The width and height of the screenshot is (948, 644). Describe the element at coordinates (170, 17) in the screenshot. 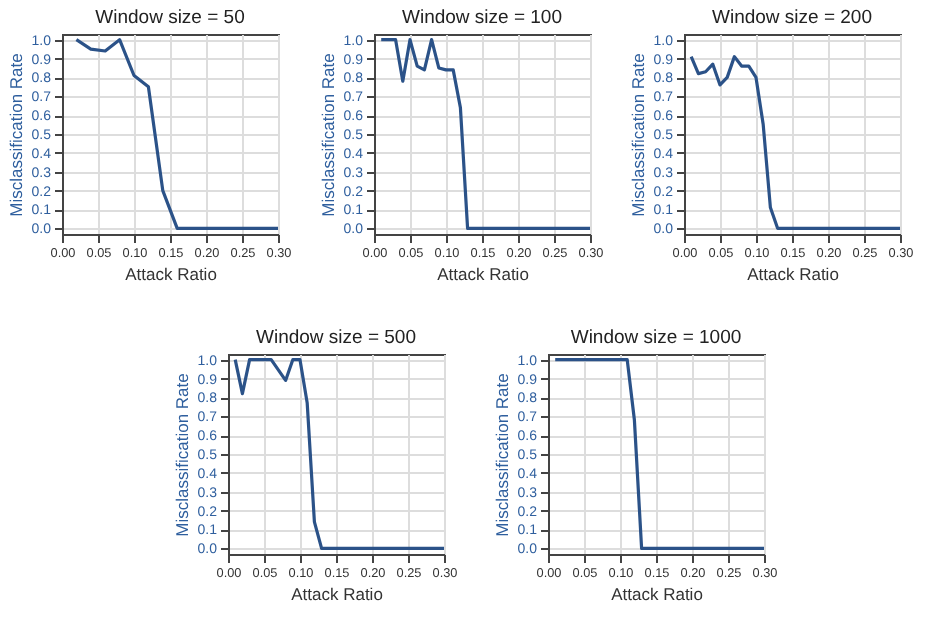

I see `chart-title: Window size = 50` at that location.